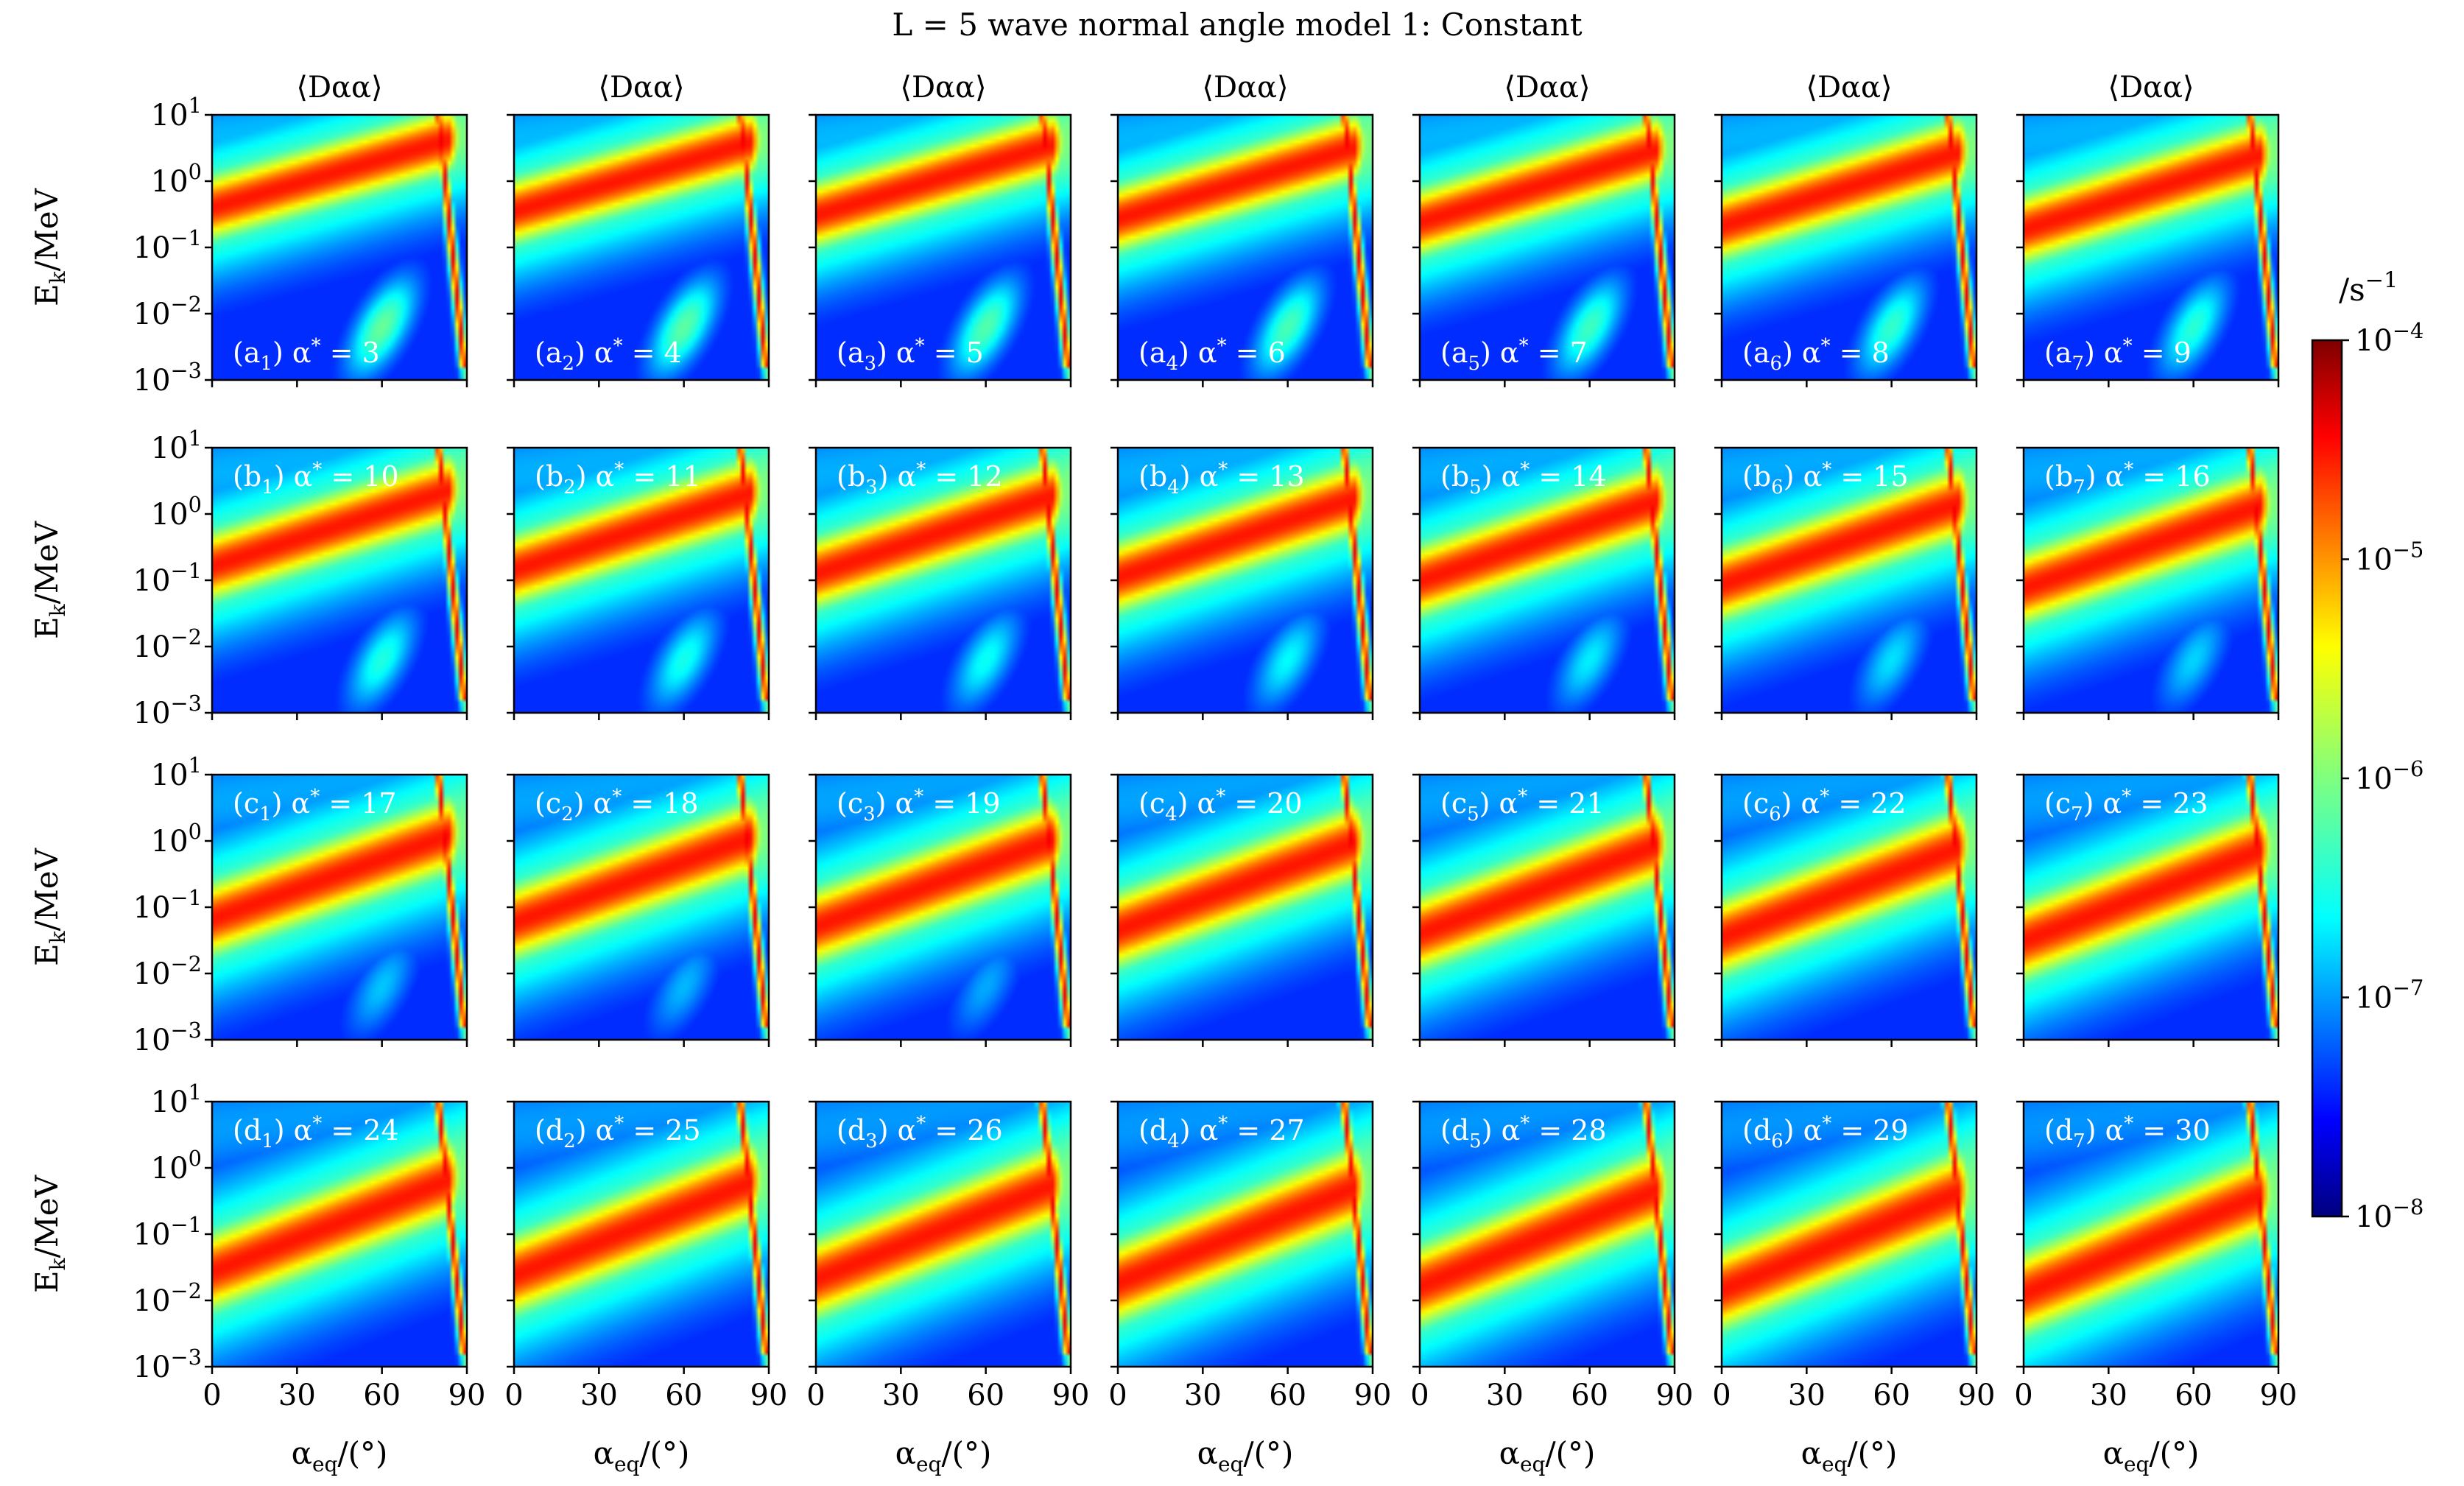 This screenshot has width=2464, height=1486. I want to click on panel-label: (a3) α* = 5, so click(910, 355).